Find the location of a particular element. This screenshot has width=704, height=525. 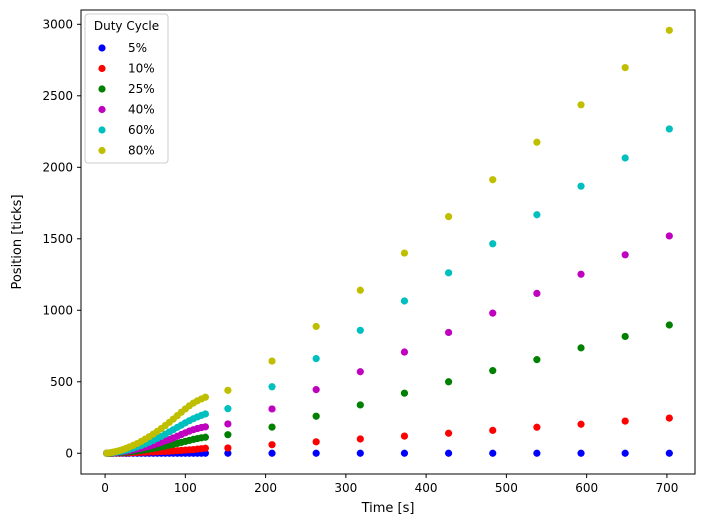

x-tick-label: 700 is located at coordinates (666, 488).